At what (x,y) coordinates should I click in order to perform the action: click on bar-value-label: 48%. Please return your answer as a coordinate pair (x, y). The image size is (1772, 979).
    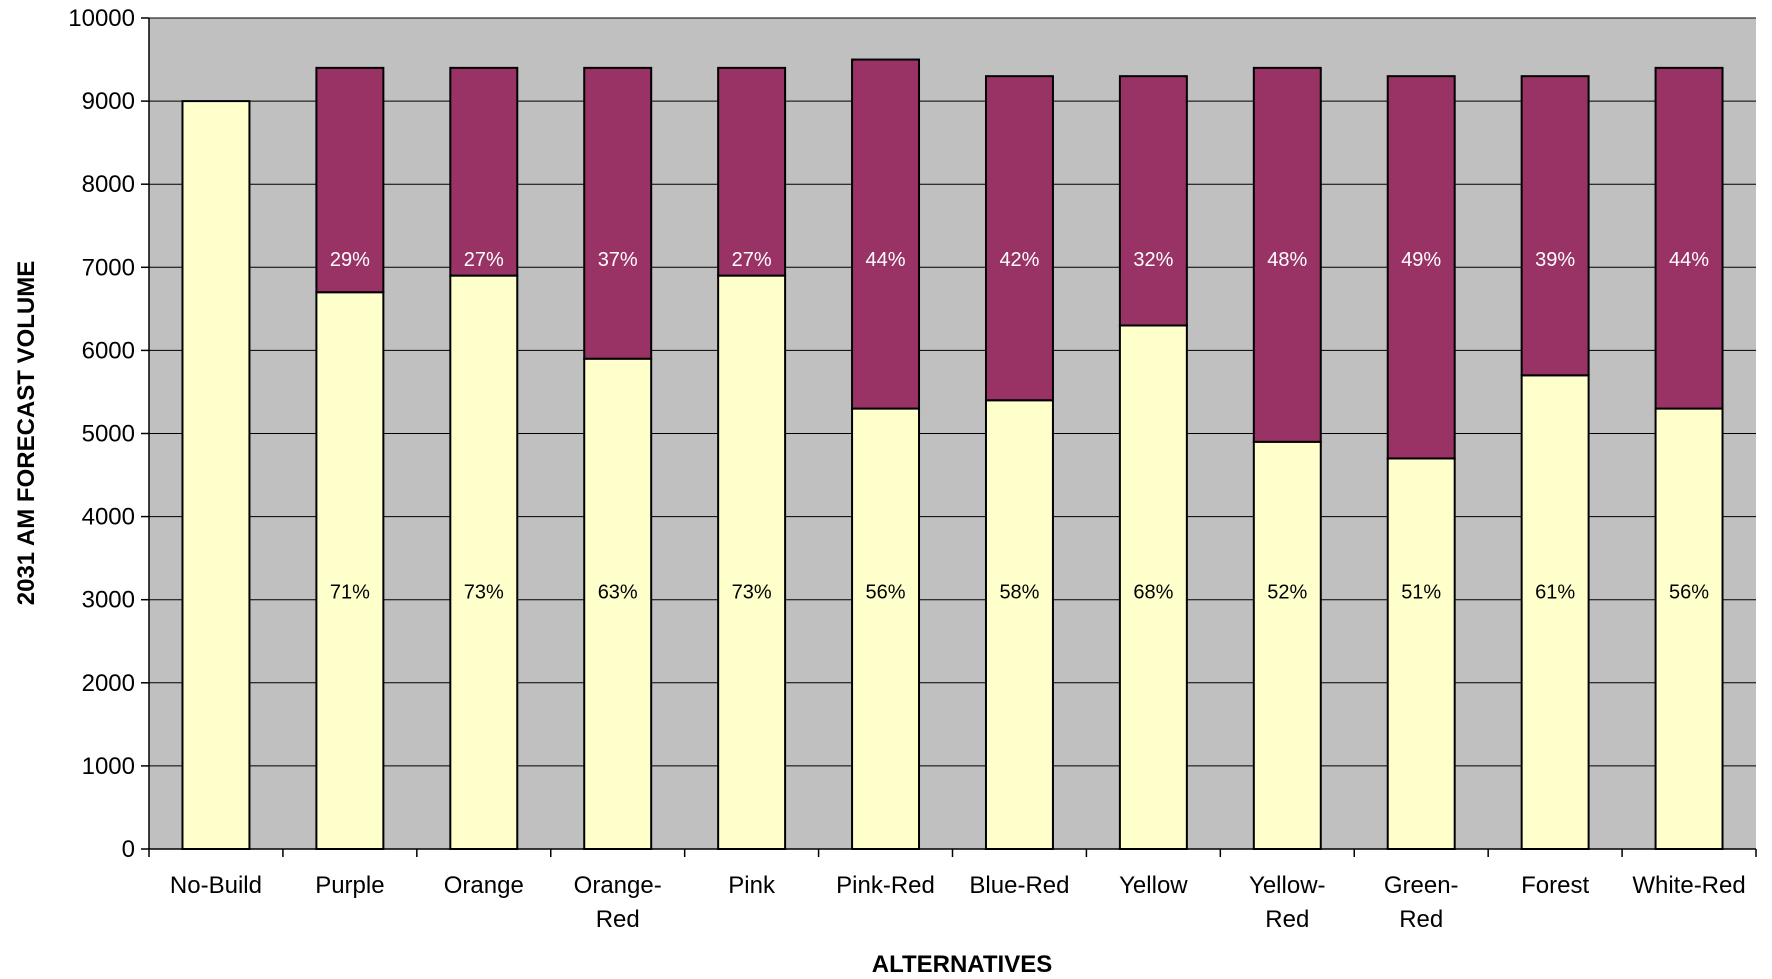
    Looking at the image, I should click on (1287, 260).